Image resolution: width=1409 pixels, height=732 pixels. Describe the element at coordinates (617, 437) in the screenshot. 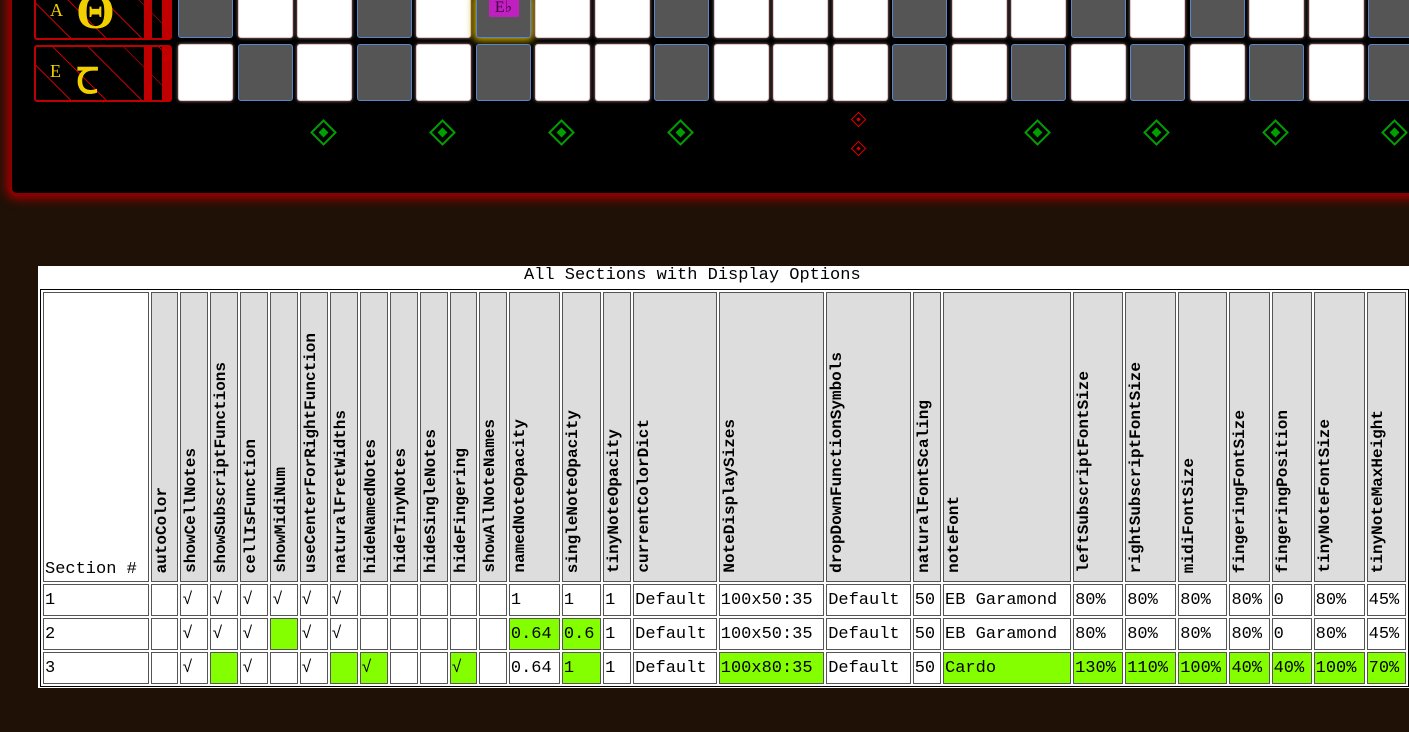

I see `column-header-tinynoteopacity: tinyNoteOpacity` at that location.